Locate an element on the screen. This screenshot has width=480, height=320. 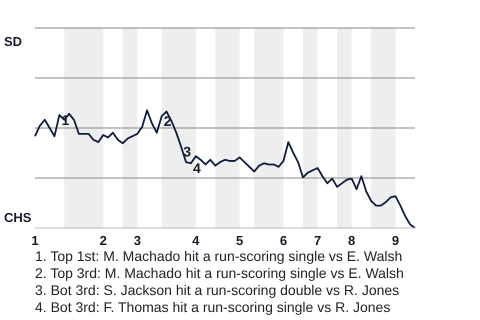
text: 3. Bot 3rd: S. Jackson hit a run-scoring double vs R. Jones is located at coordinates (217, 290).